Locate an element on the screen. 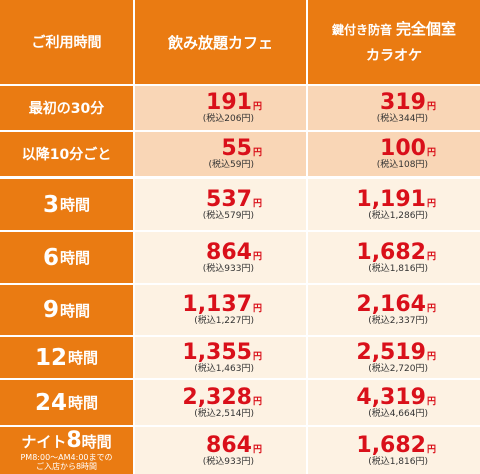 The width and height of the screenshot is (480, 474). header-karaoke: 鍵付き防音 完全個室 カラオケ is located at coordinates (394, 42).